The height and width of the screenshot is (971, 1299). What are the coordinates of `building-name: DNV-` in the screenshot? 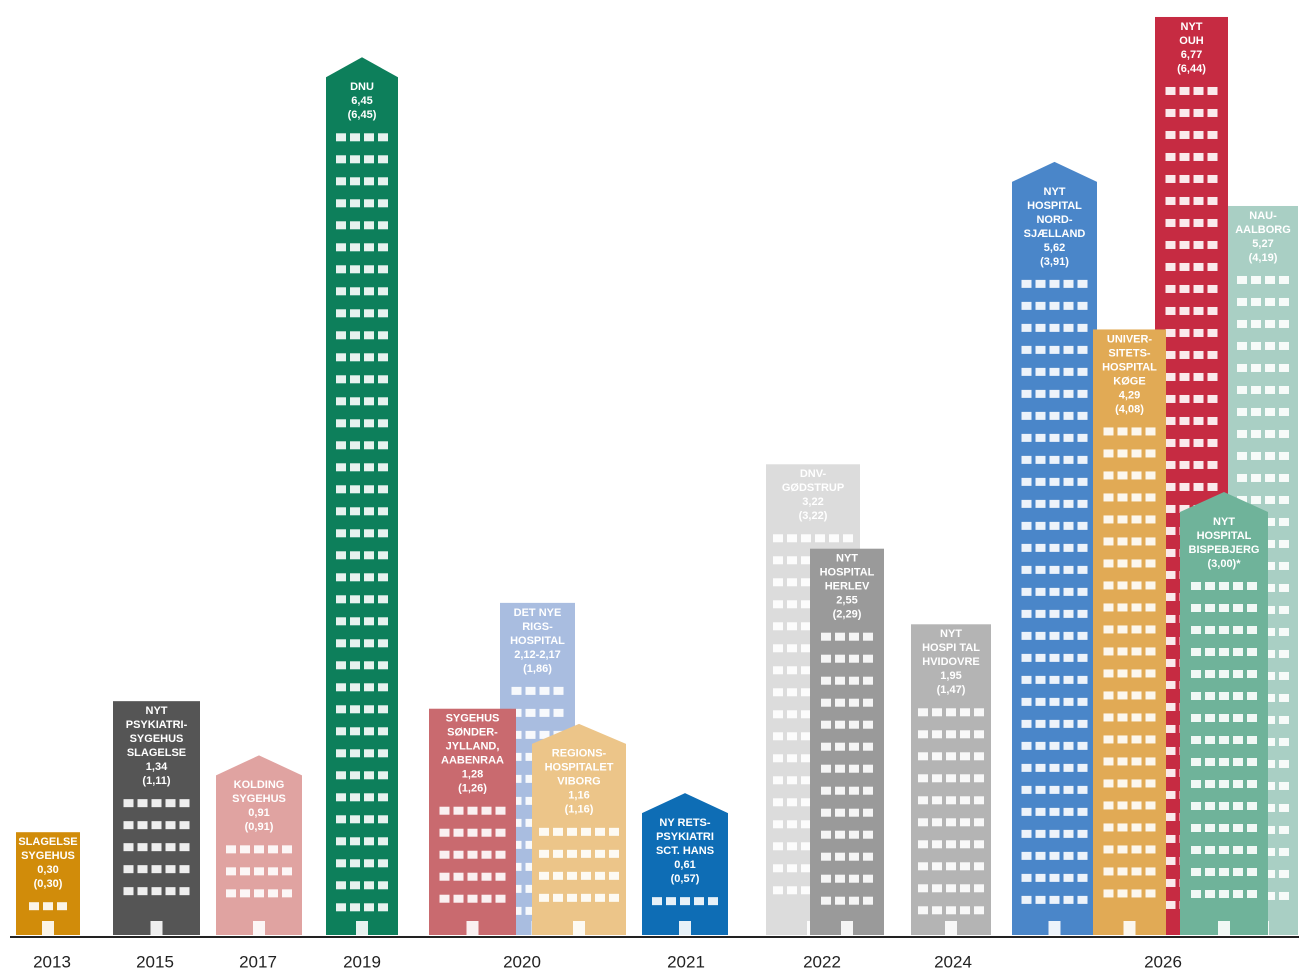 It's located at (813, 474).